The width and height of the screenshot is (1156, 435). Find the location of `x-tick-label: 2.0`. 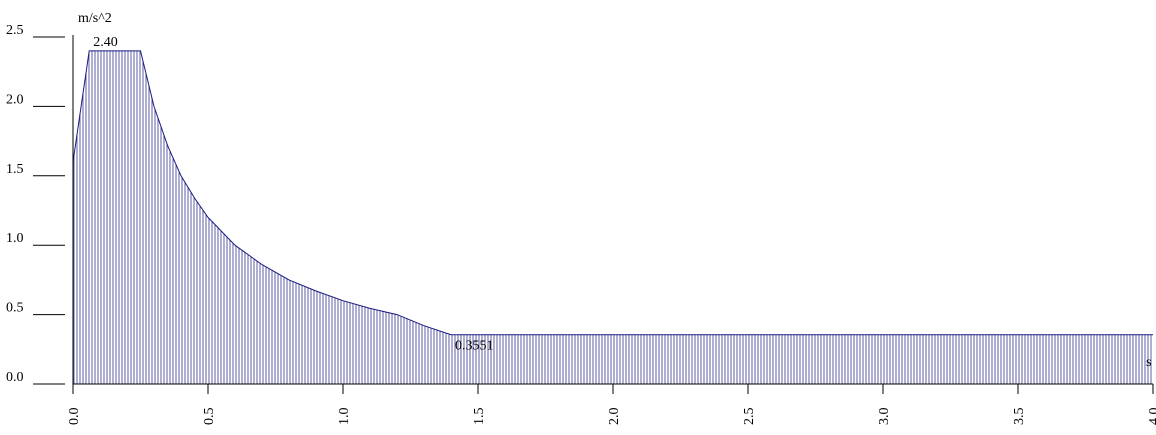

x-tick-label: 2.0 is located at coordinates (614, 417).